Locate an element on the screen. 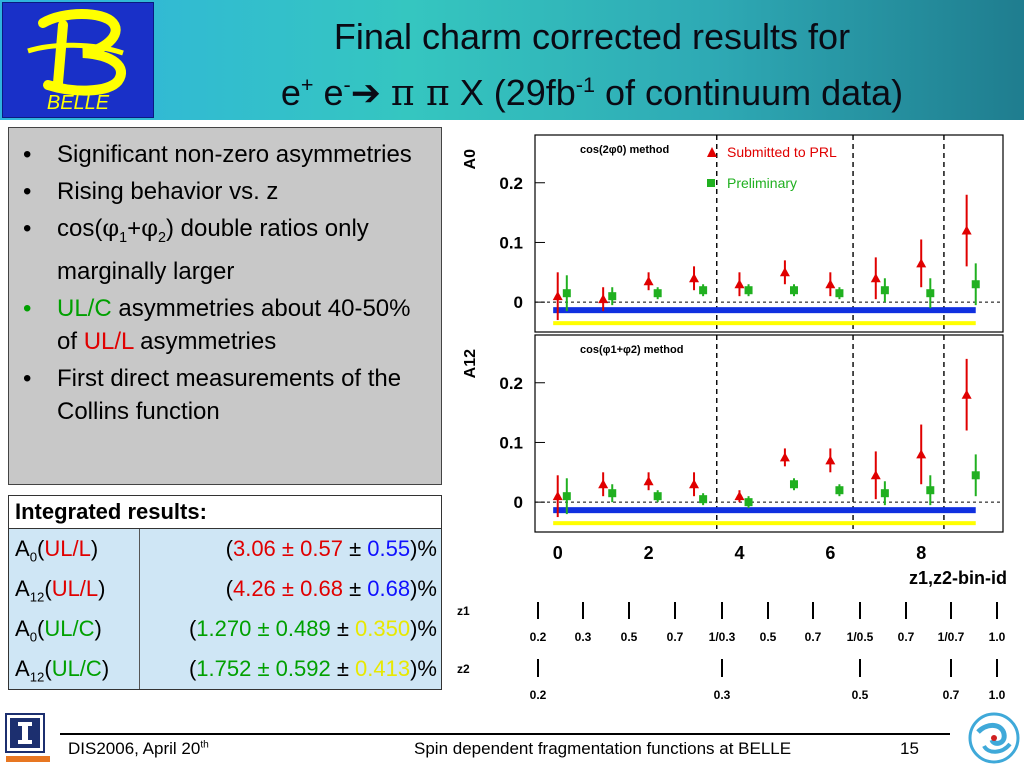 The image size is (1024, 769). belle-b-icon: BELLE is located at coordinates (77, 61).